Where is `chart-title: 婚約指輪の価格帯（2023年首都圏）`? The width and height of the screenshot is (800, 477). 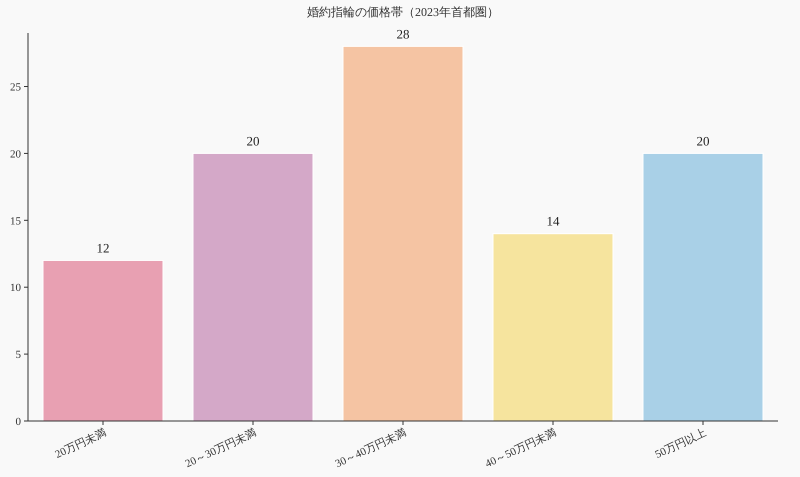
chart-title: 婚約指輪の価格帯（2023年首都圏） is located at coordinates (403, 12).